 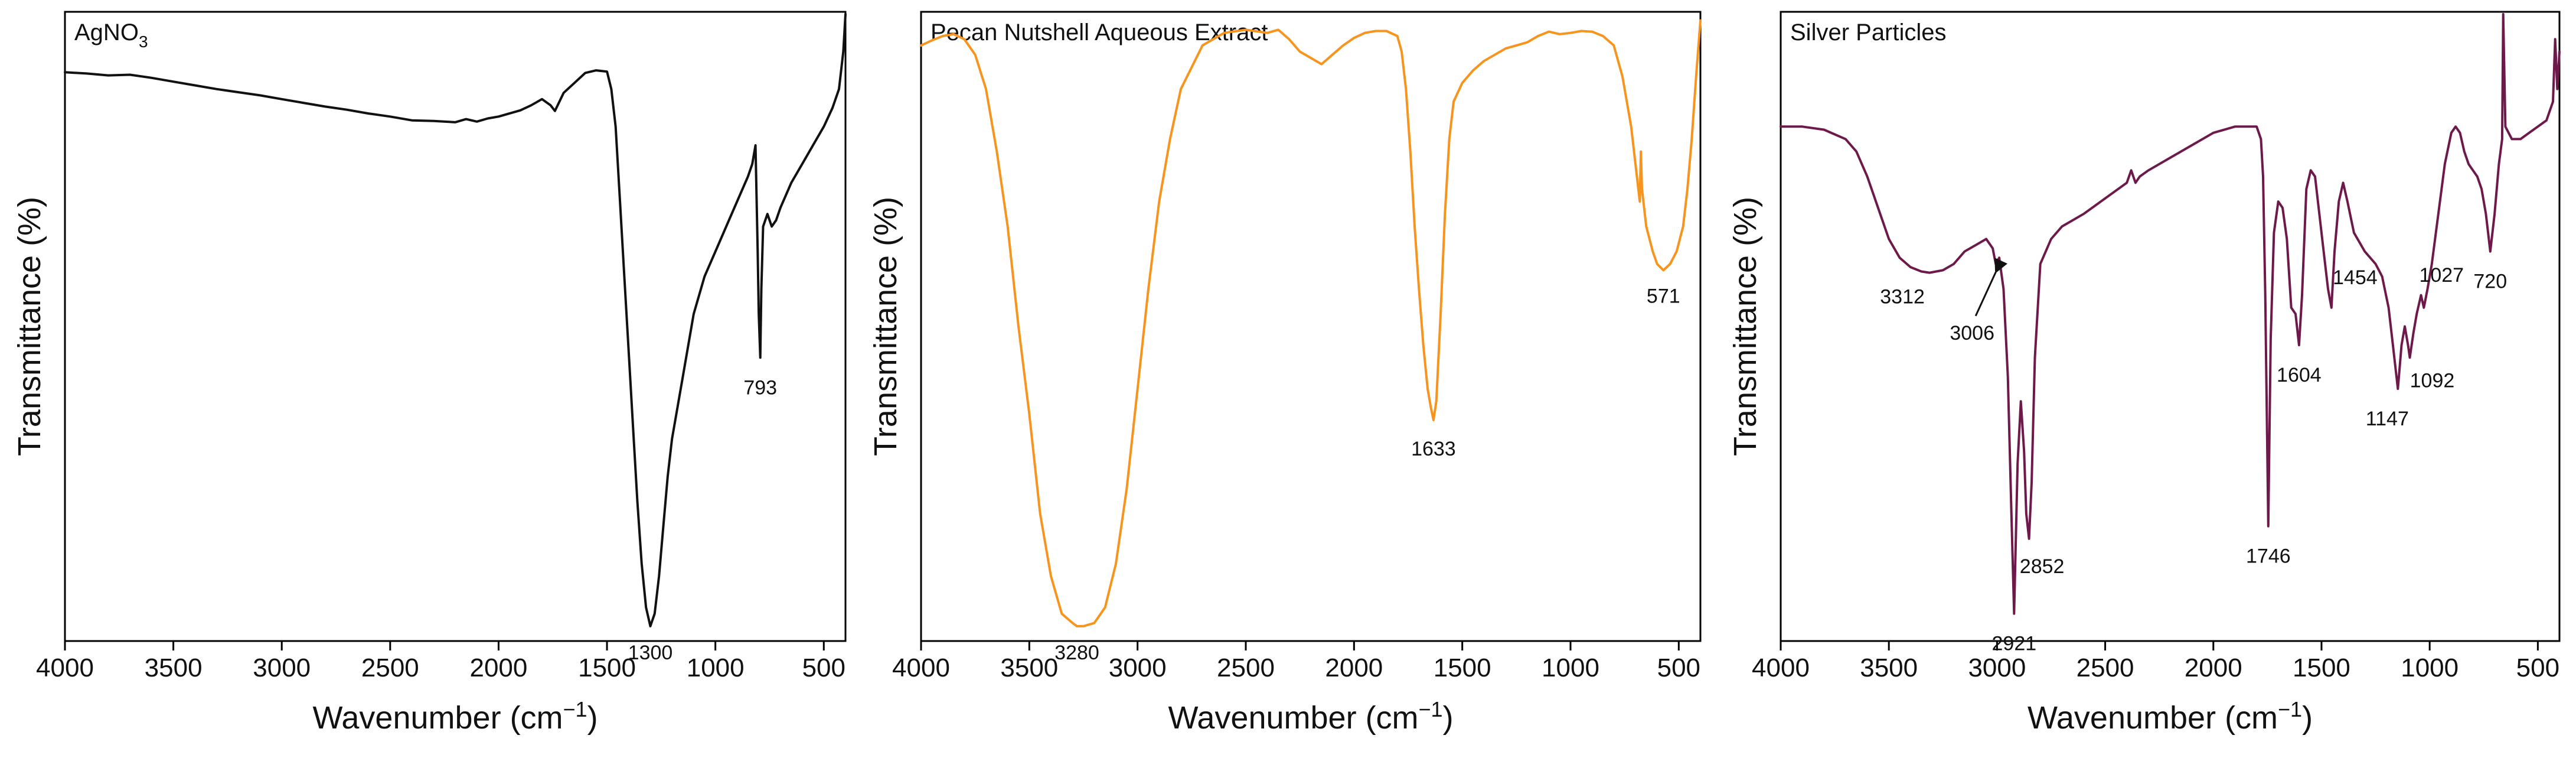 I want to click on peak-label-1027: 1027, so click(x=2441, y=275).